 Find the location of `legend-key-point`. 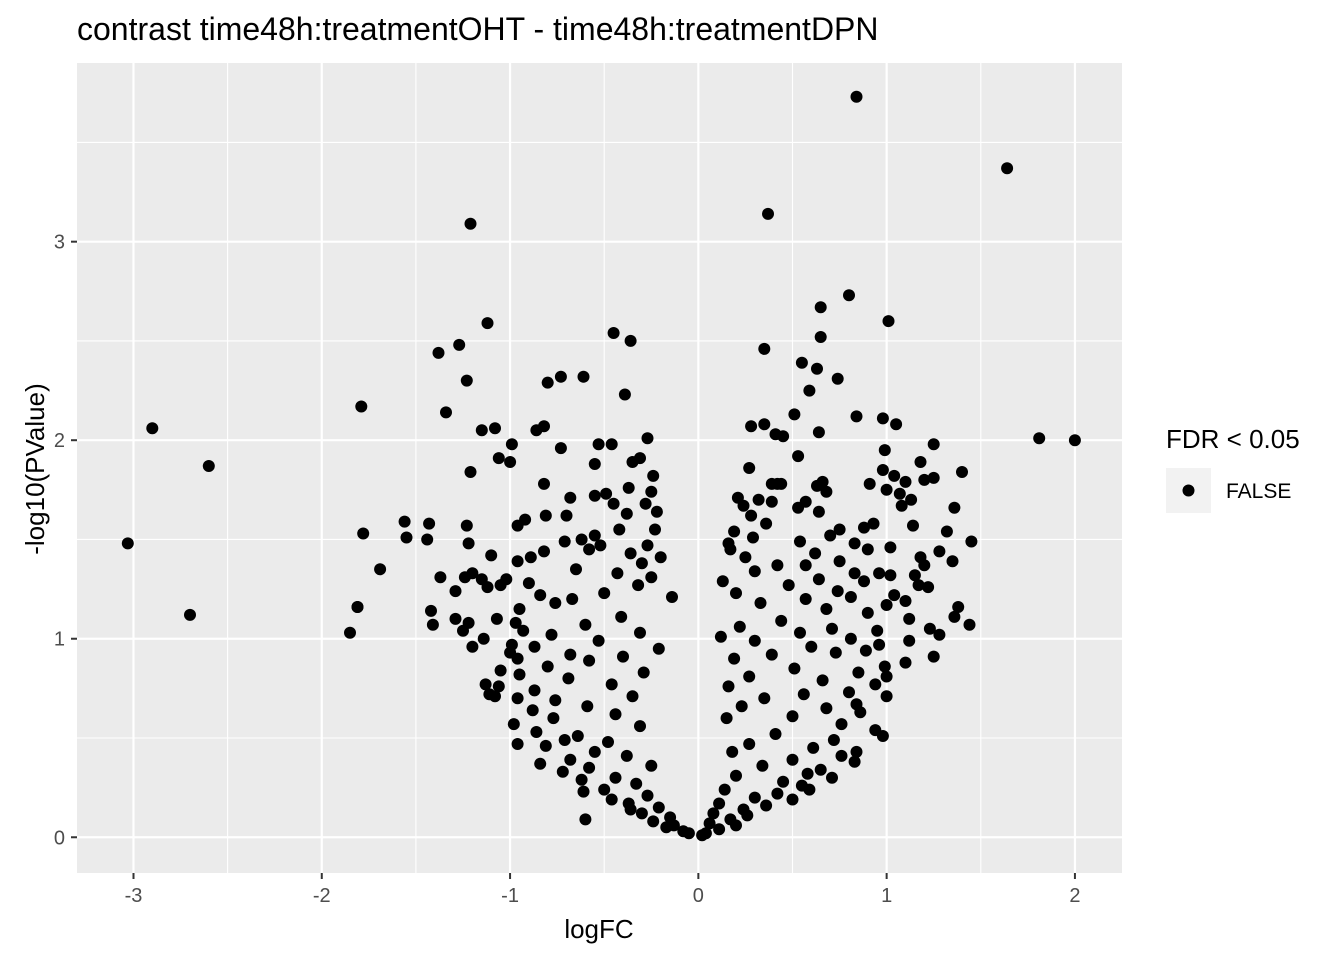

legend-key-point is located at coordinates (1188, 490).